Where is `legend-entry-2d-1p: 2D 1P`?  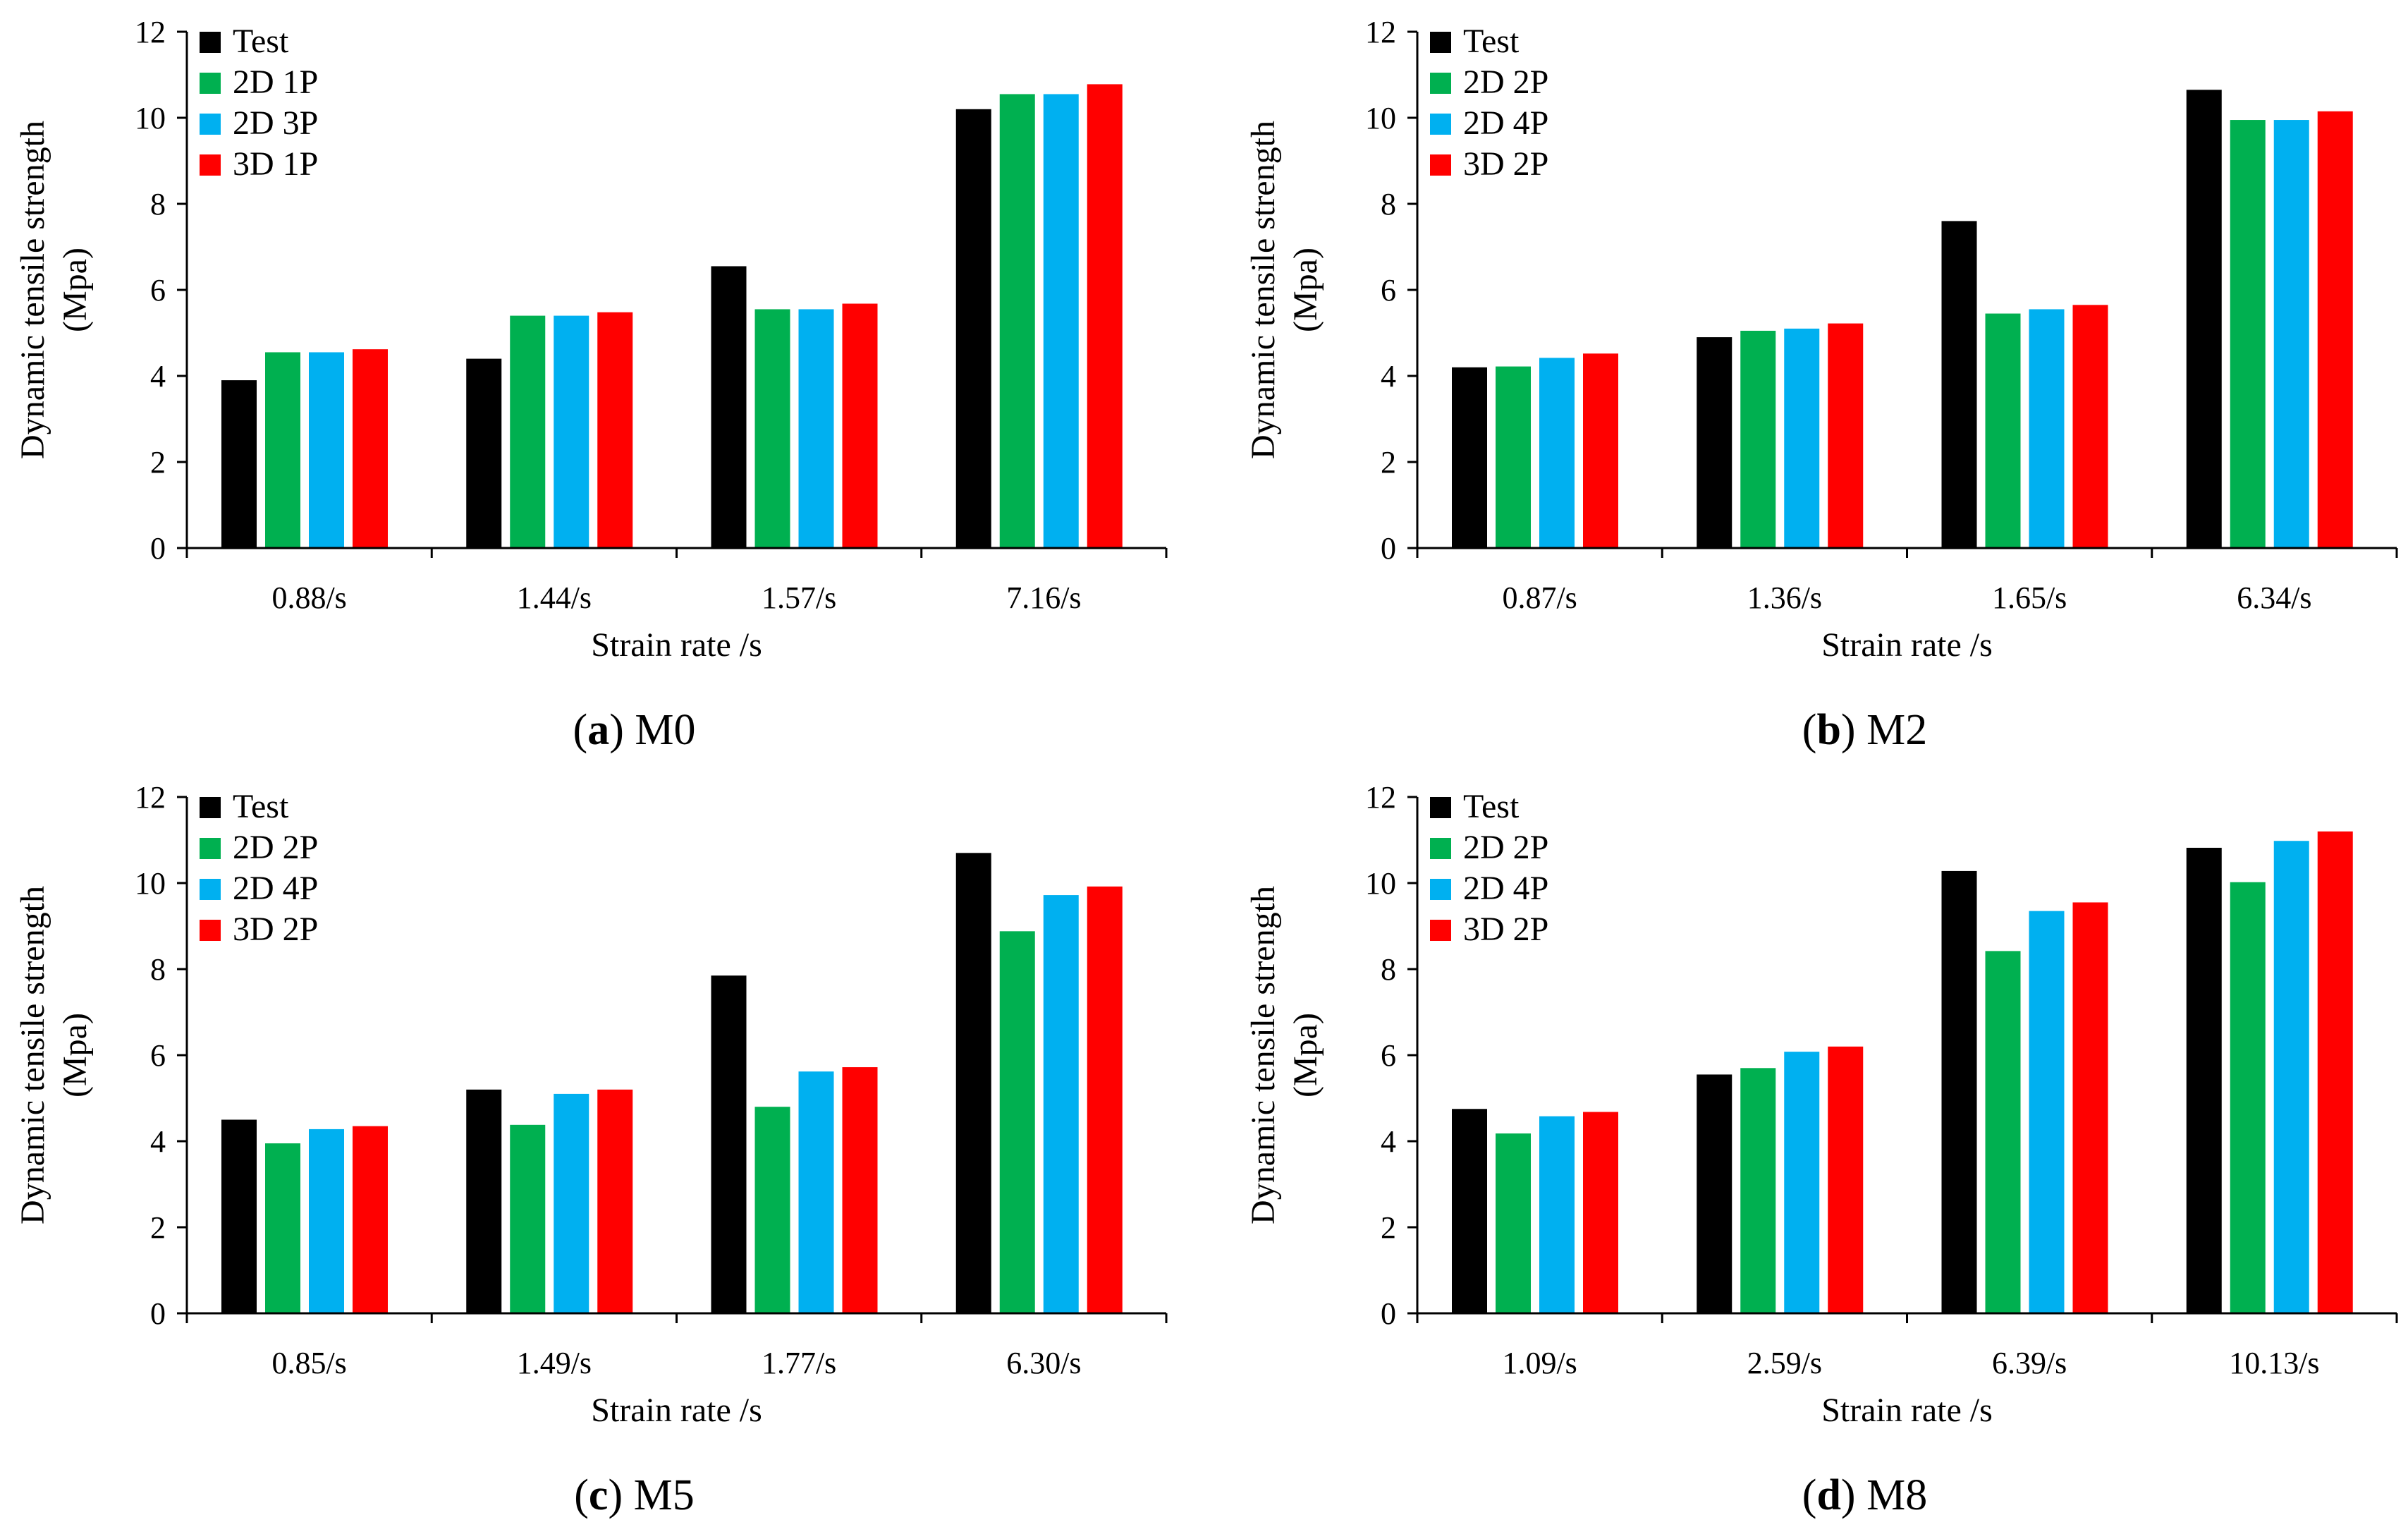
legend-entry-2d-1p: 2D 1P is located at coordinates (275, 82).